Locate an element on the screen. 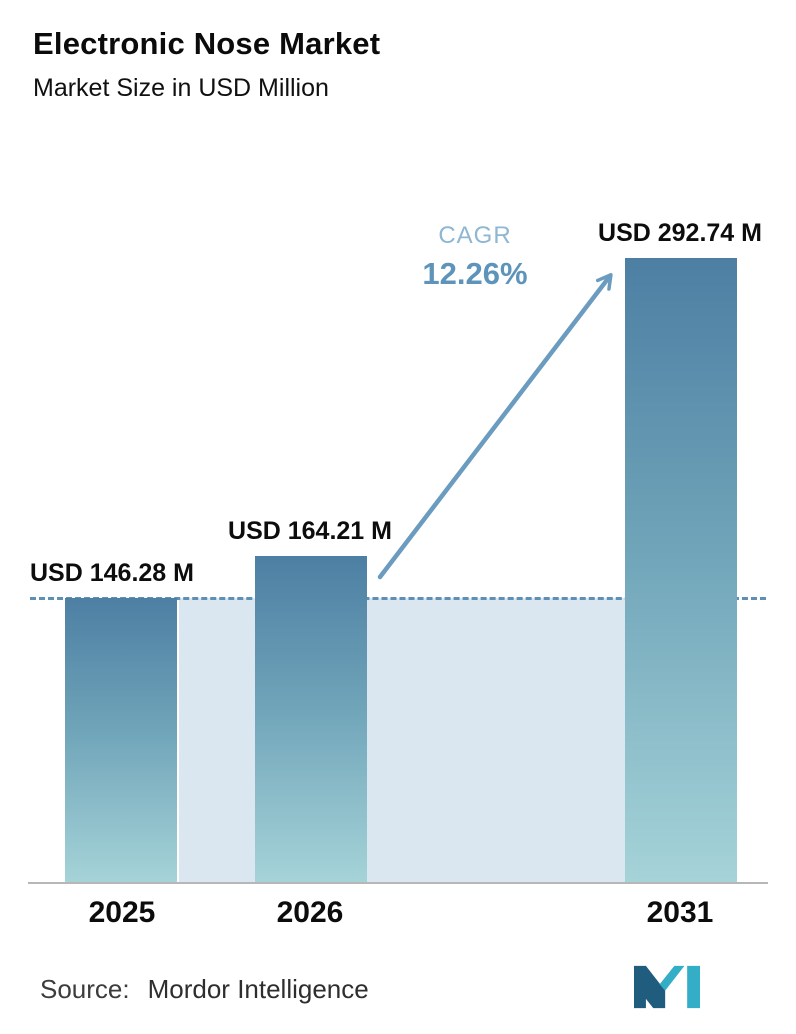 The height and width of the screenshot is (1034, 796). page-title: Electronic Nose Market is located at coordinates (207, 43).